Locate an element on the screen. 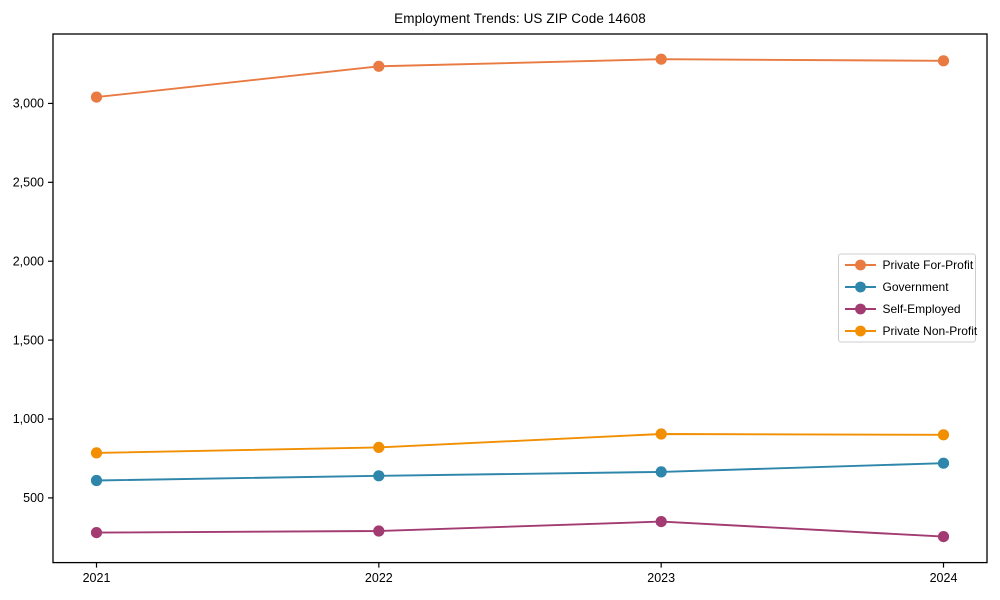 The image size is (1000, 600). y-tick-label: 2,000 is located at coordinates (28, 261).